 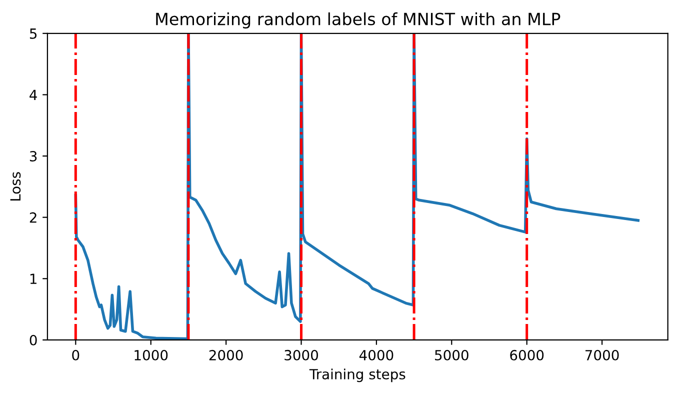 I want to click on x-tick-label: 1000, so click(x=151, y=355).